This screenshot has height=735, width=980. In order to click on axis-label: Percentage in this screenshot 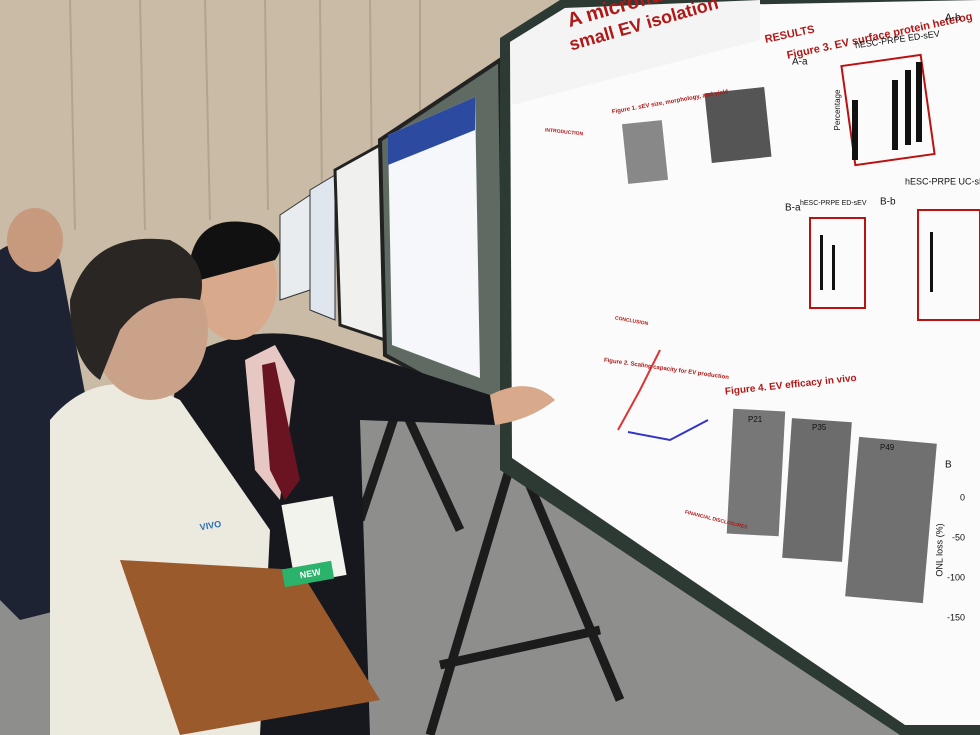, I will do `click(837, 109)`.